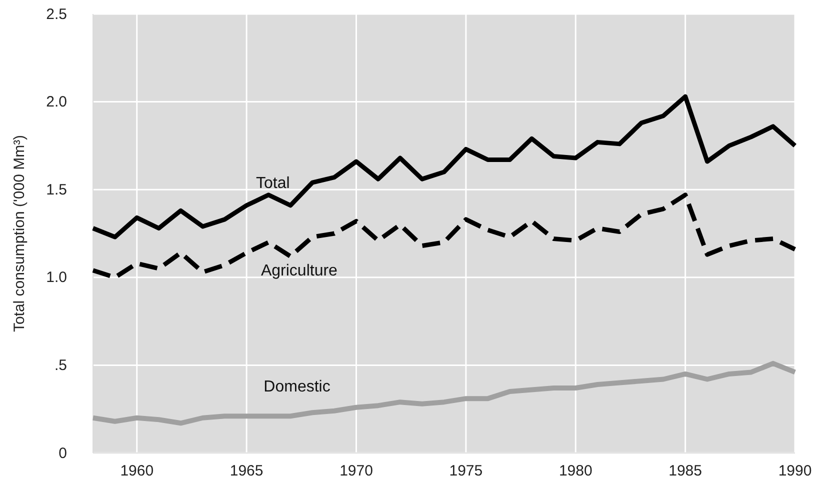 The height and width of the screenshot is (490, 817). What do you see at coordinates (247, 471) in the screenshot?
I see `x-tick-label: 1965` at bounding box center [247, 471].